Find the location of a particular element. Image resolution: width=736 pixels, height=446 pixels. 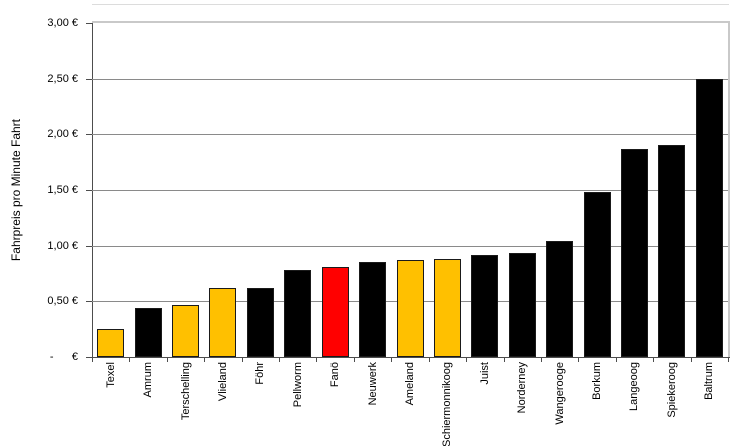

bar-baltrum is located at coordinates (709, 217).